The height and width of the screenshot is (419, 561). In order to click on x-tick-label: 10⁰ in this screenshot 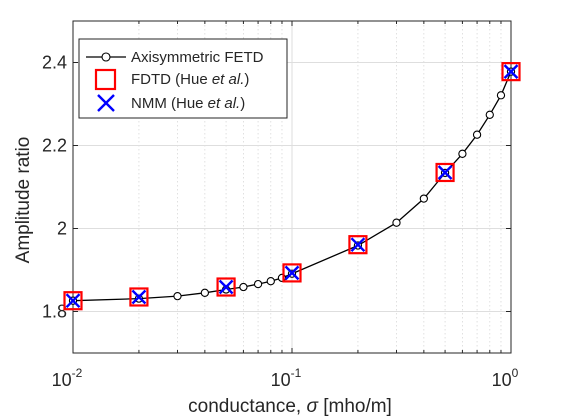, I will do `click(505, 378)`.